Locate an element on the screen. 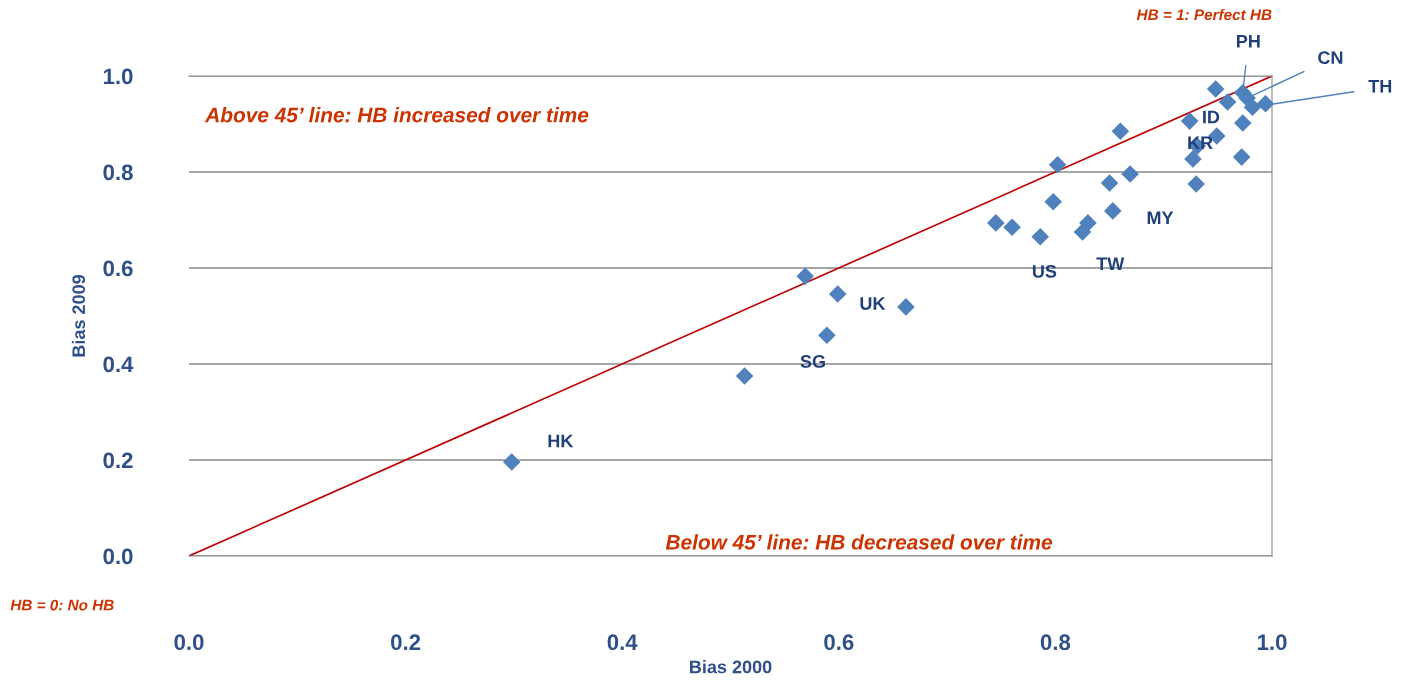  annotation: MY is located at coordinates (1160, 217).